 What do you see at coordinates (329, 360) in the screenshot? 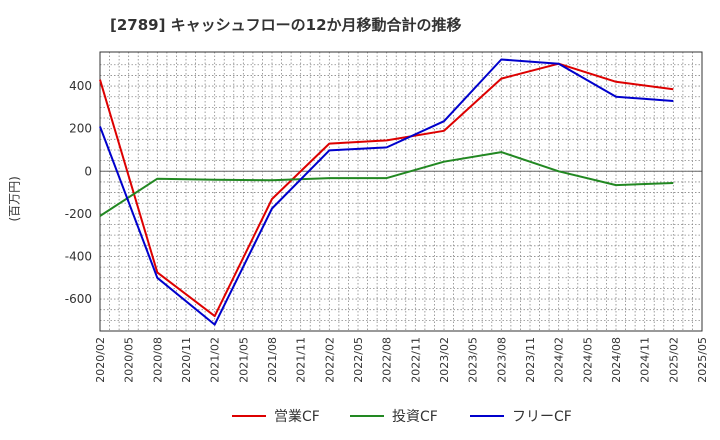
I see `x-tick-label: 2022/02` at bounding box center [329, 360].